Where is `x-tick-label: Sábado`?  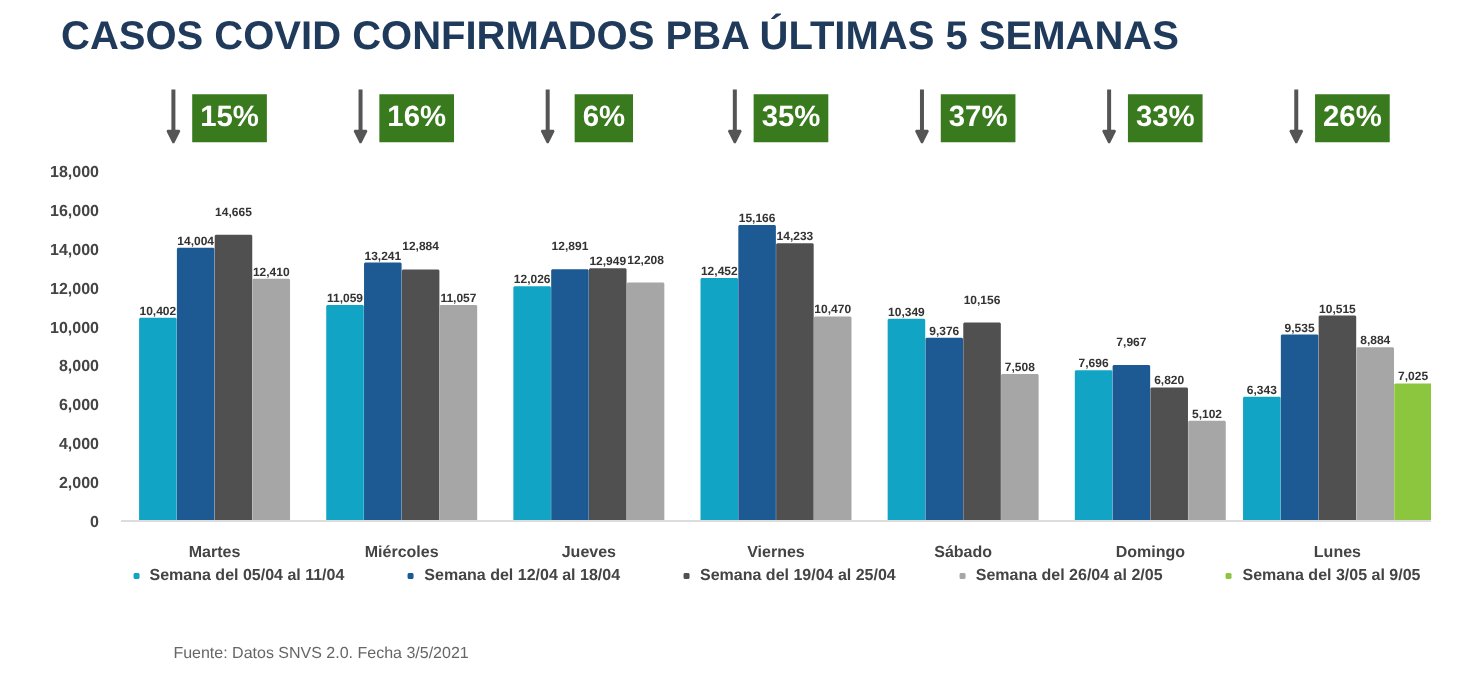 x-tick-label: Sábado is located at coordinates (963, 552).